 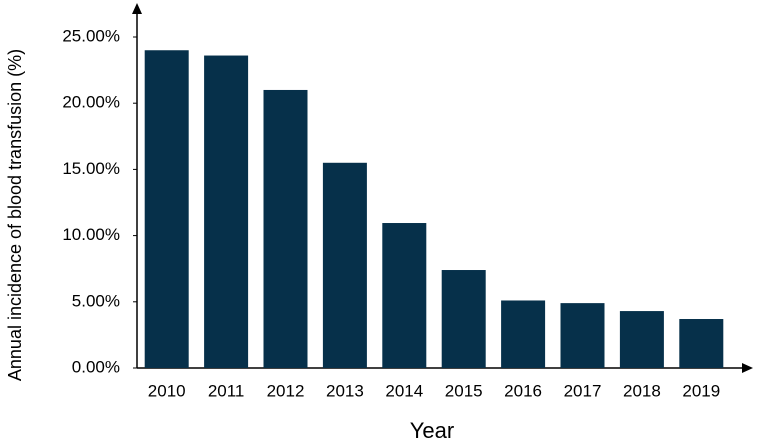 What do you see at coordinates (583, 390) in the screenshot?
I see `x-tick-label: 2017` at bounding box center [583, 390].